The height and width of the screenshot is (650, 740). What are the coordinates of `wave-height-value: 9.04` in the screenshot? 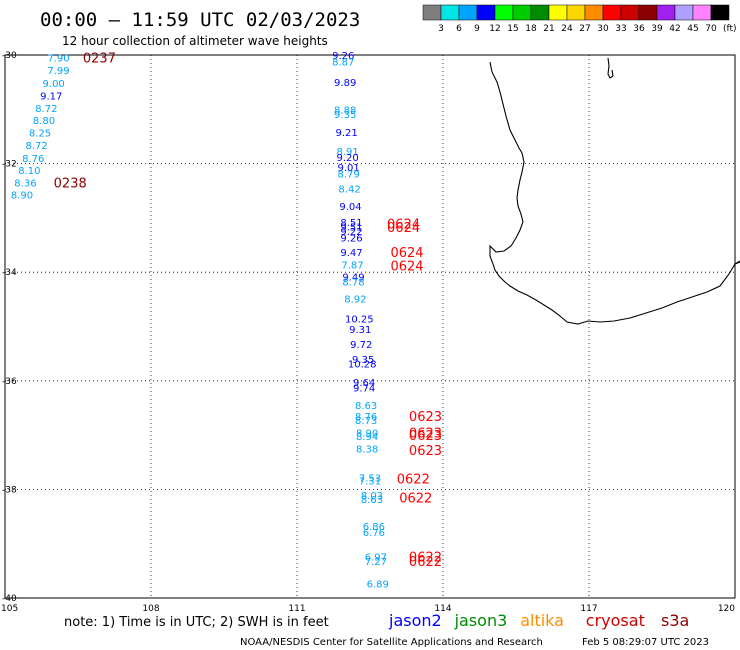 It's located at (350, 207).